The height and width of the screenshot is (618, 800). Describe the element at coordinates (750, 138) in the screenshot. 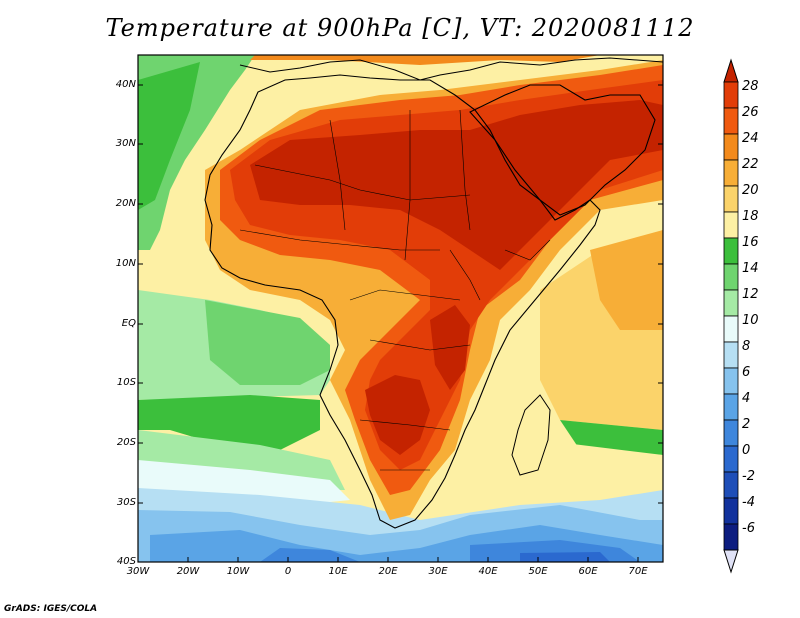

I see `colorbar-label: 24` at that location.